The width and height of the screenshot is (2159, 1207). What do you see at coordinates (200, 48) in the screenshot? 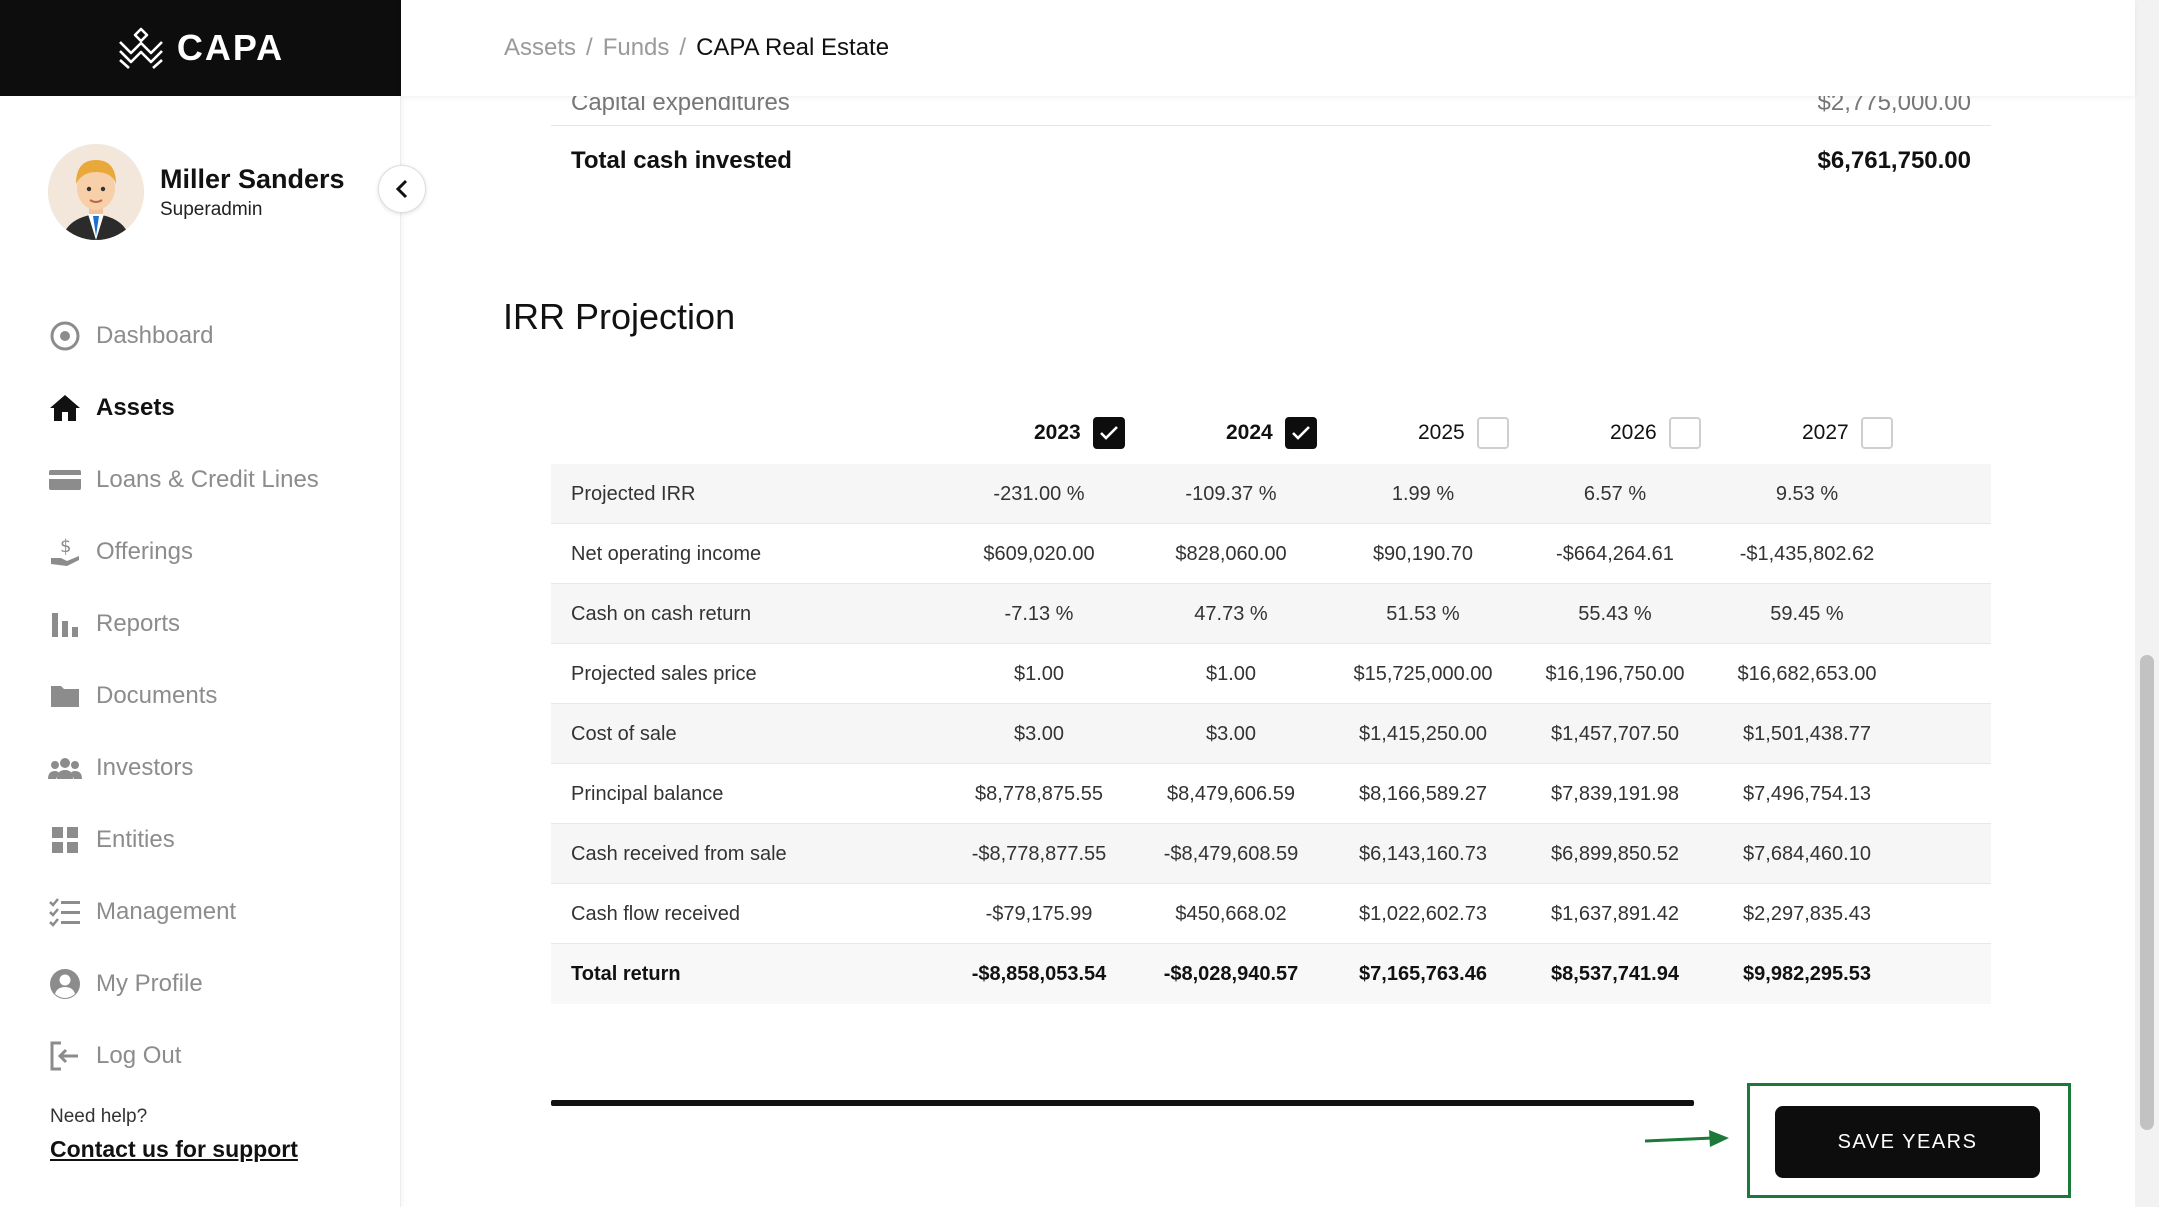
I see `logo: CAPA` at bounding box center [200, 48].